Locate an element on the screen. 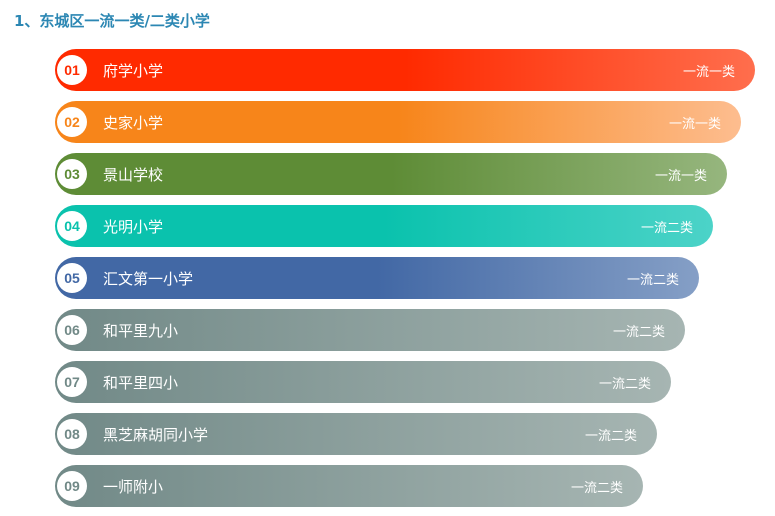 The height and width of the screenshot is (516, 775). section-title: 1、东城区一流一类/二类小学 is located at coordinates (112, 21).